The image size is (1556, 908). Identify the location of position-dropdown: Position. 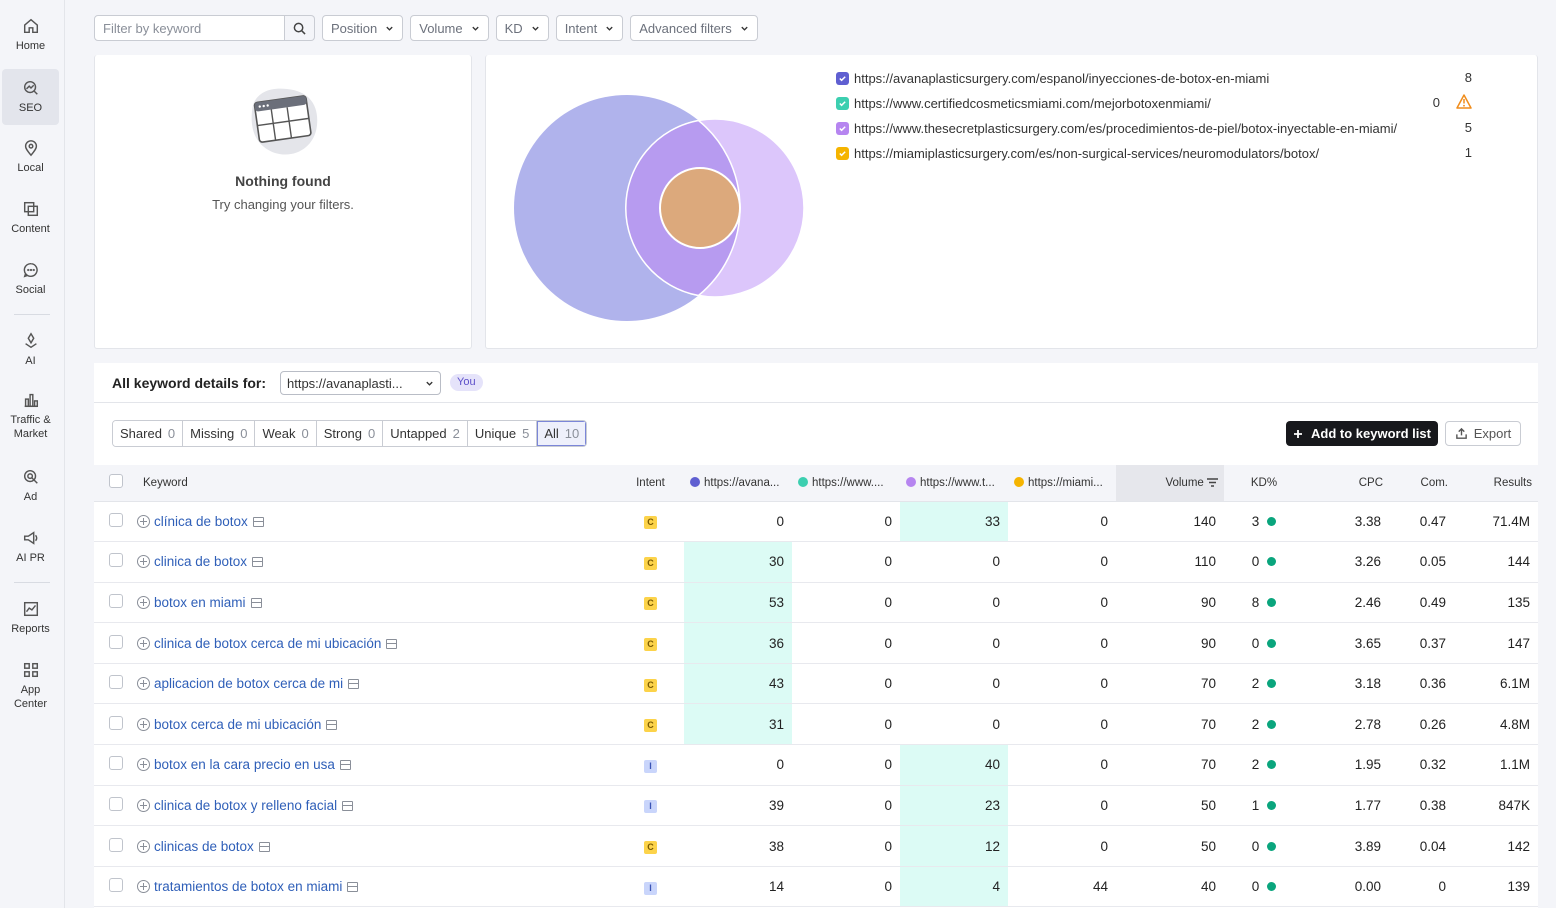
(363, 28).